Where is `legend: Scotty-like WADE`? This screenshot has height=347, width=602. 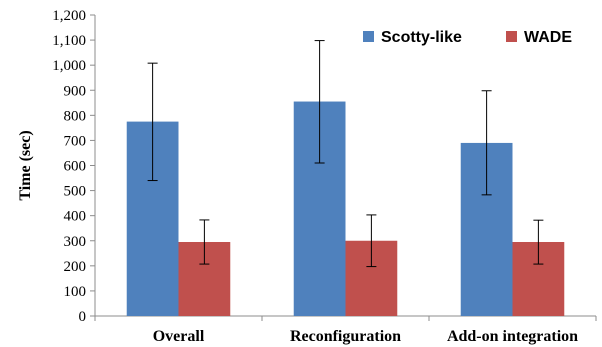
legend: Scotty-like WADE is located at coordinates (467, 37).